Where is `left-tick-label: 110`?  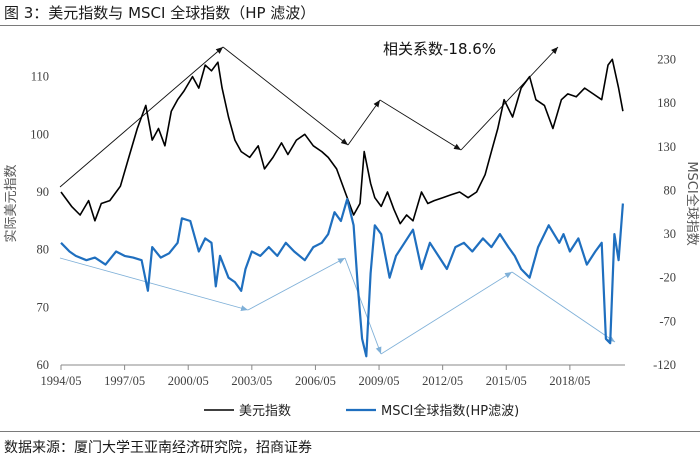 left-tick-label: 110 is located at coordinates (40, 77).